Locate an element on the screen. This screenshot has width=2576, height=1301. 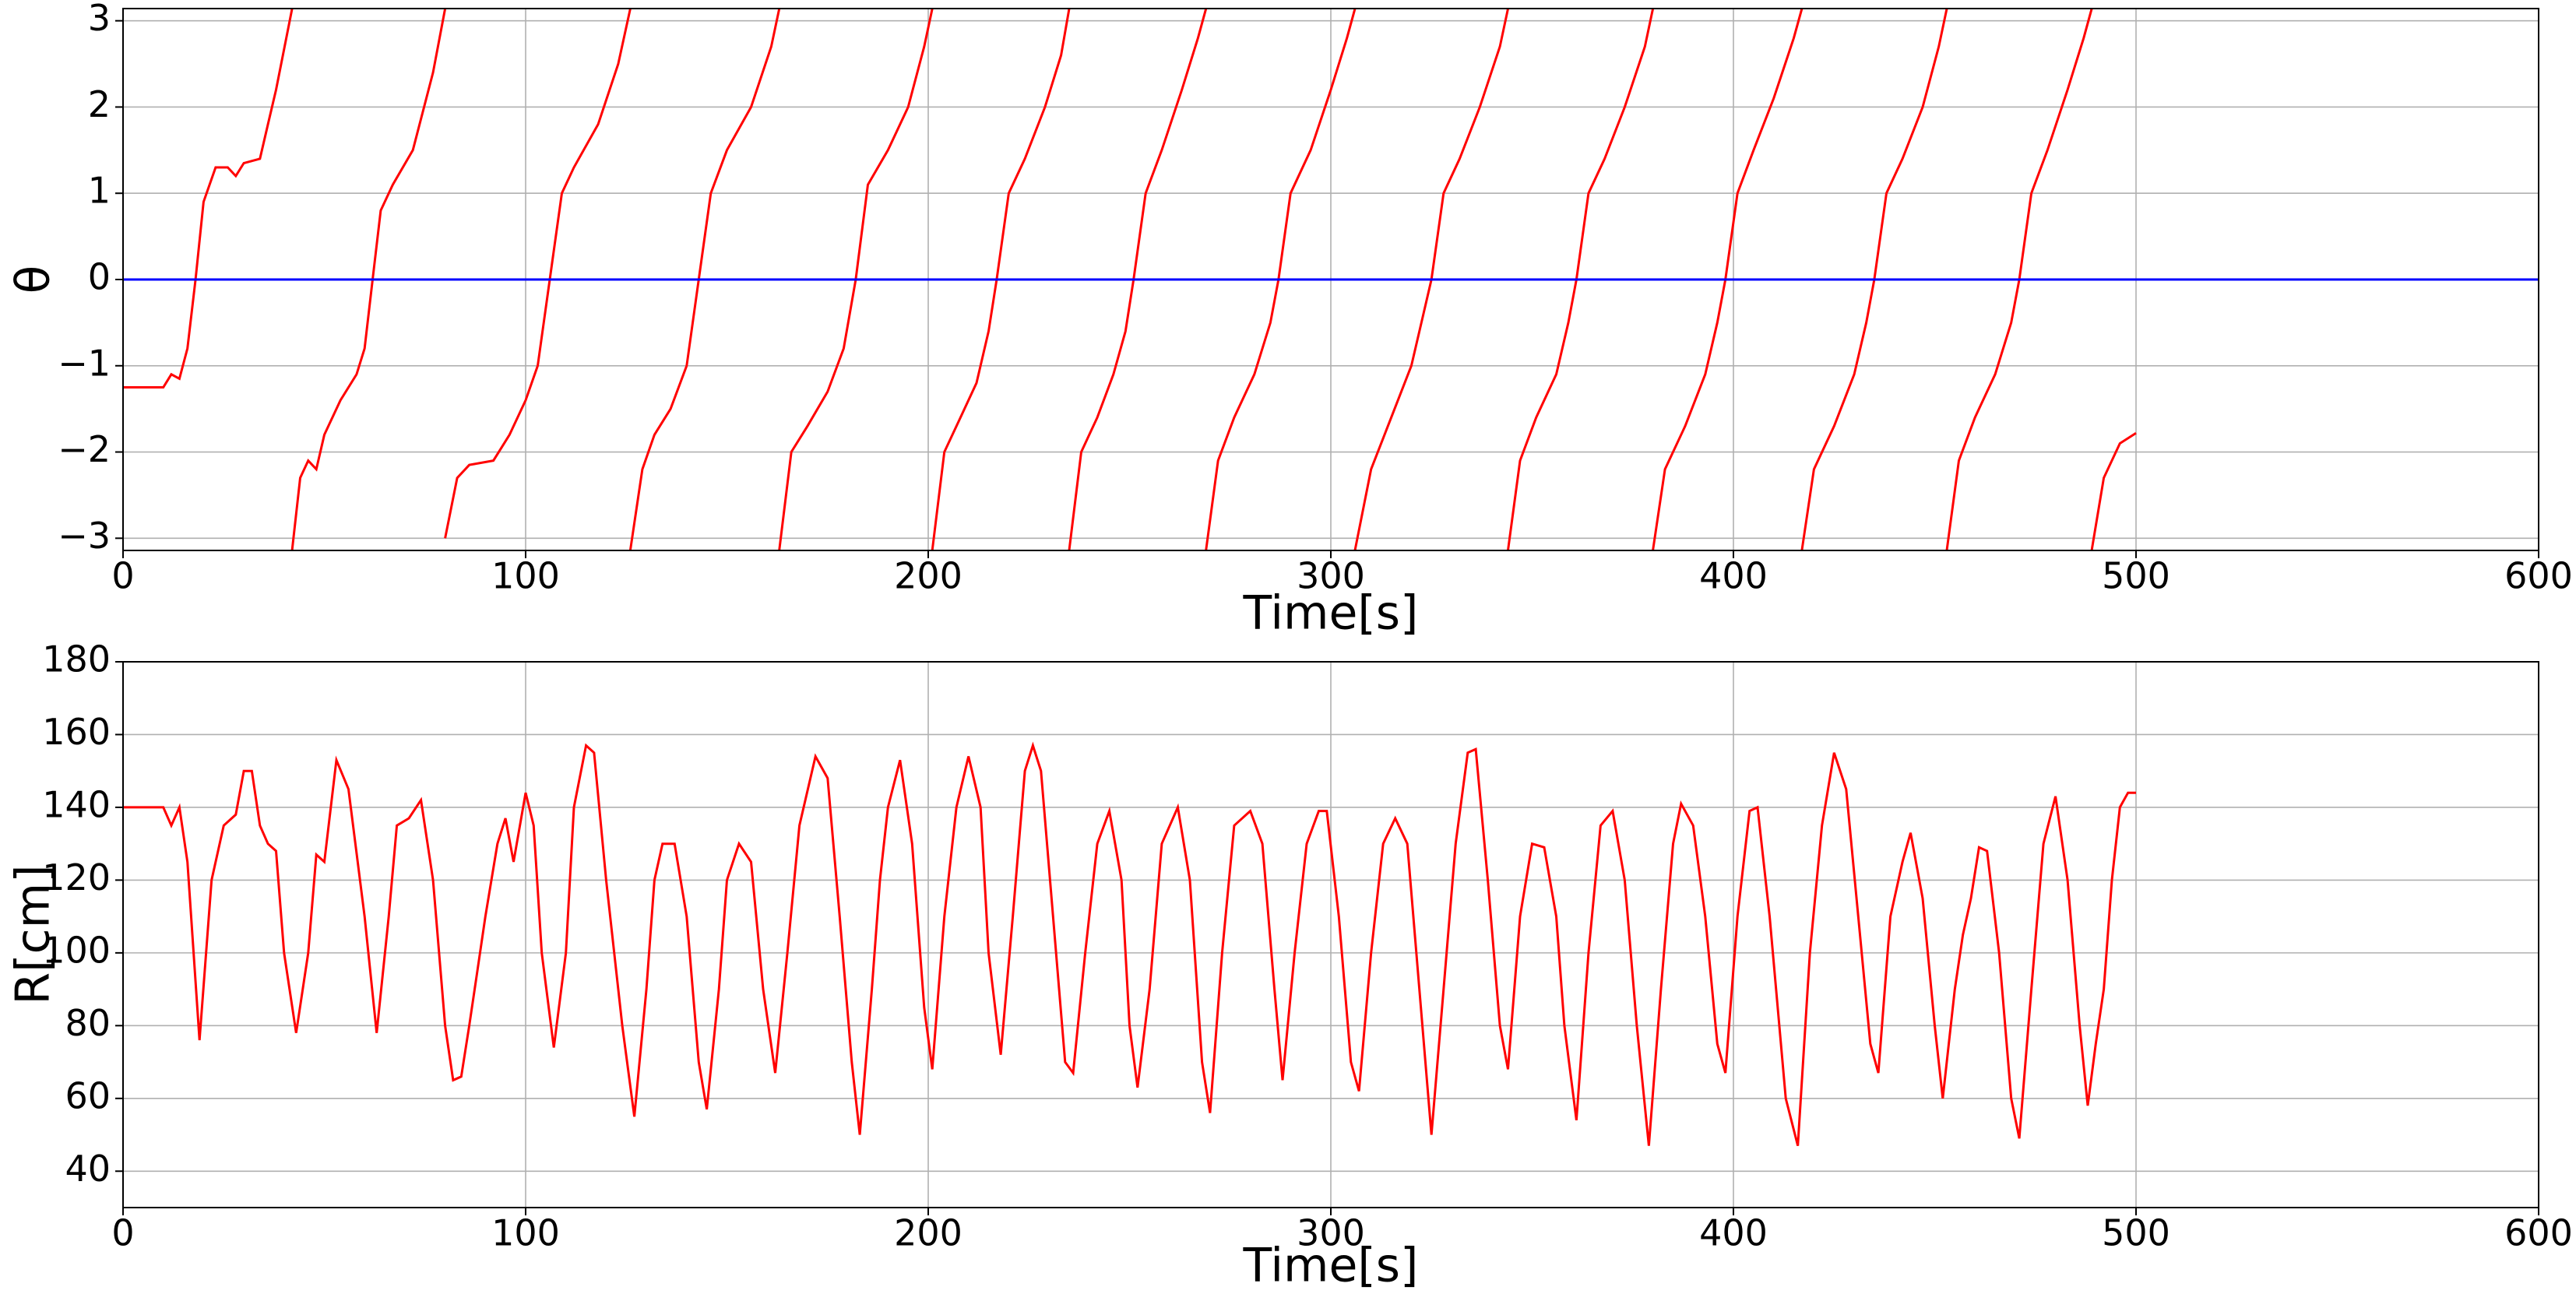
y-tick-label: 40 is located at coordinates (88, 1169).